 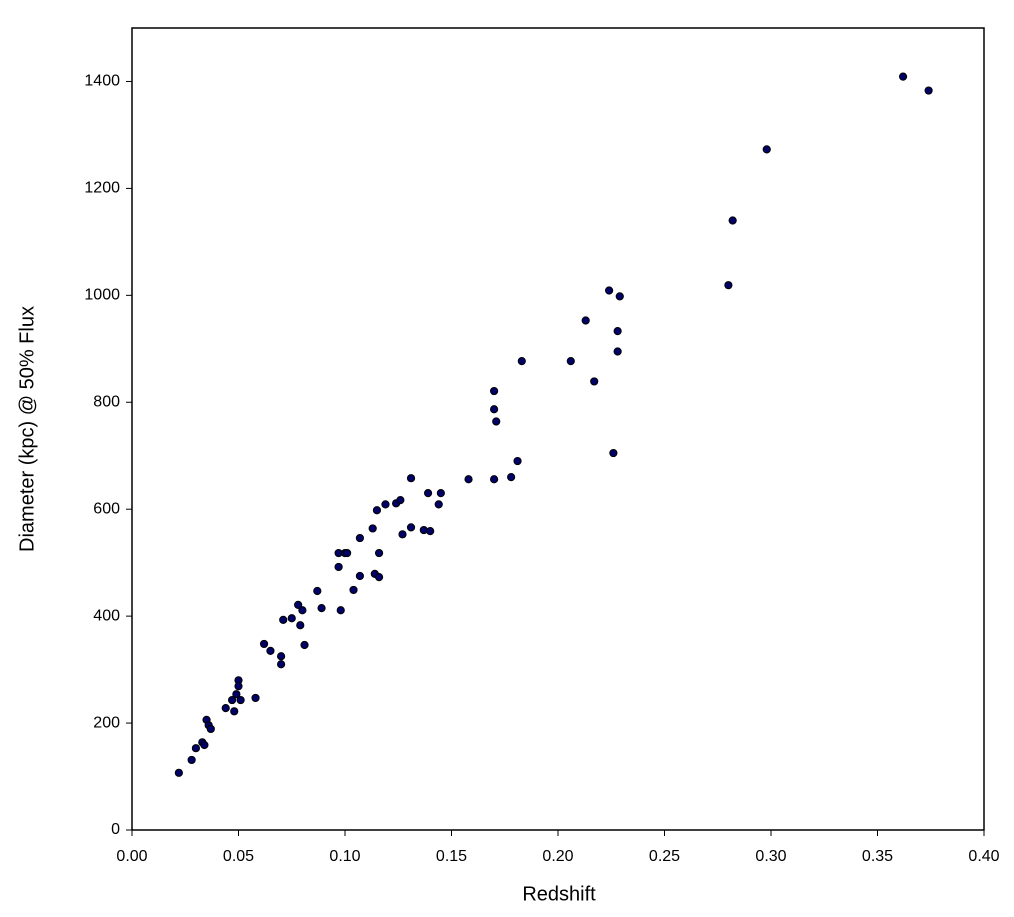 What do you see at coordinates (451, 856) in the screenshot?
I see `x-tick-label: 0.15` at bounding box center [451, 856].